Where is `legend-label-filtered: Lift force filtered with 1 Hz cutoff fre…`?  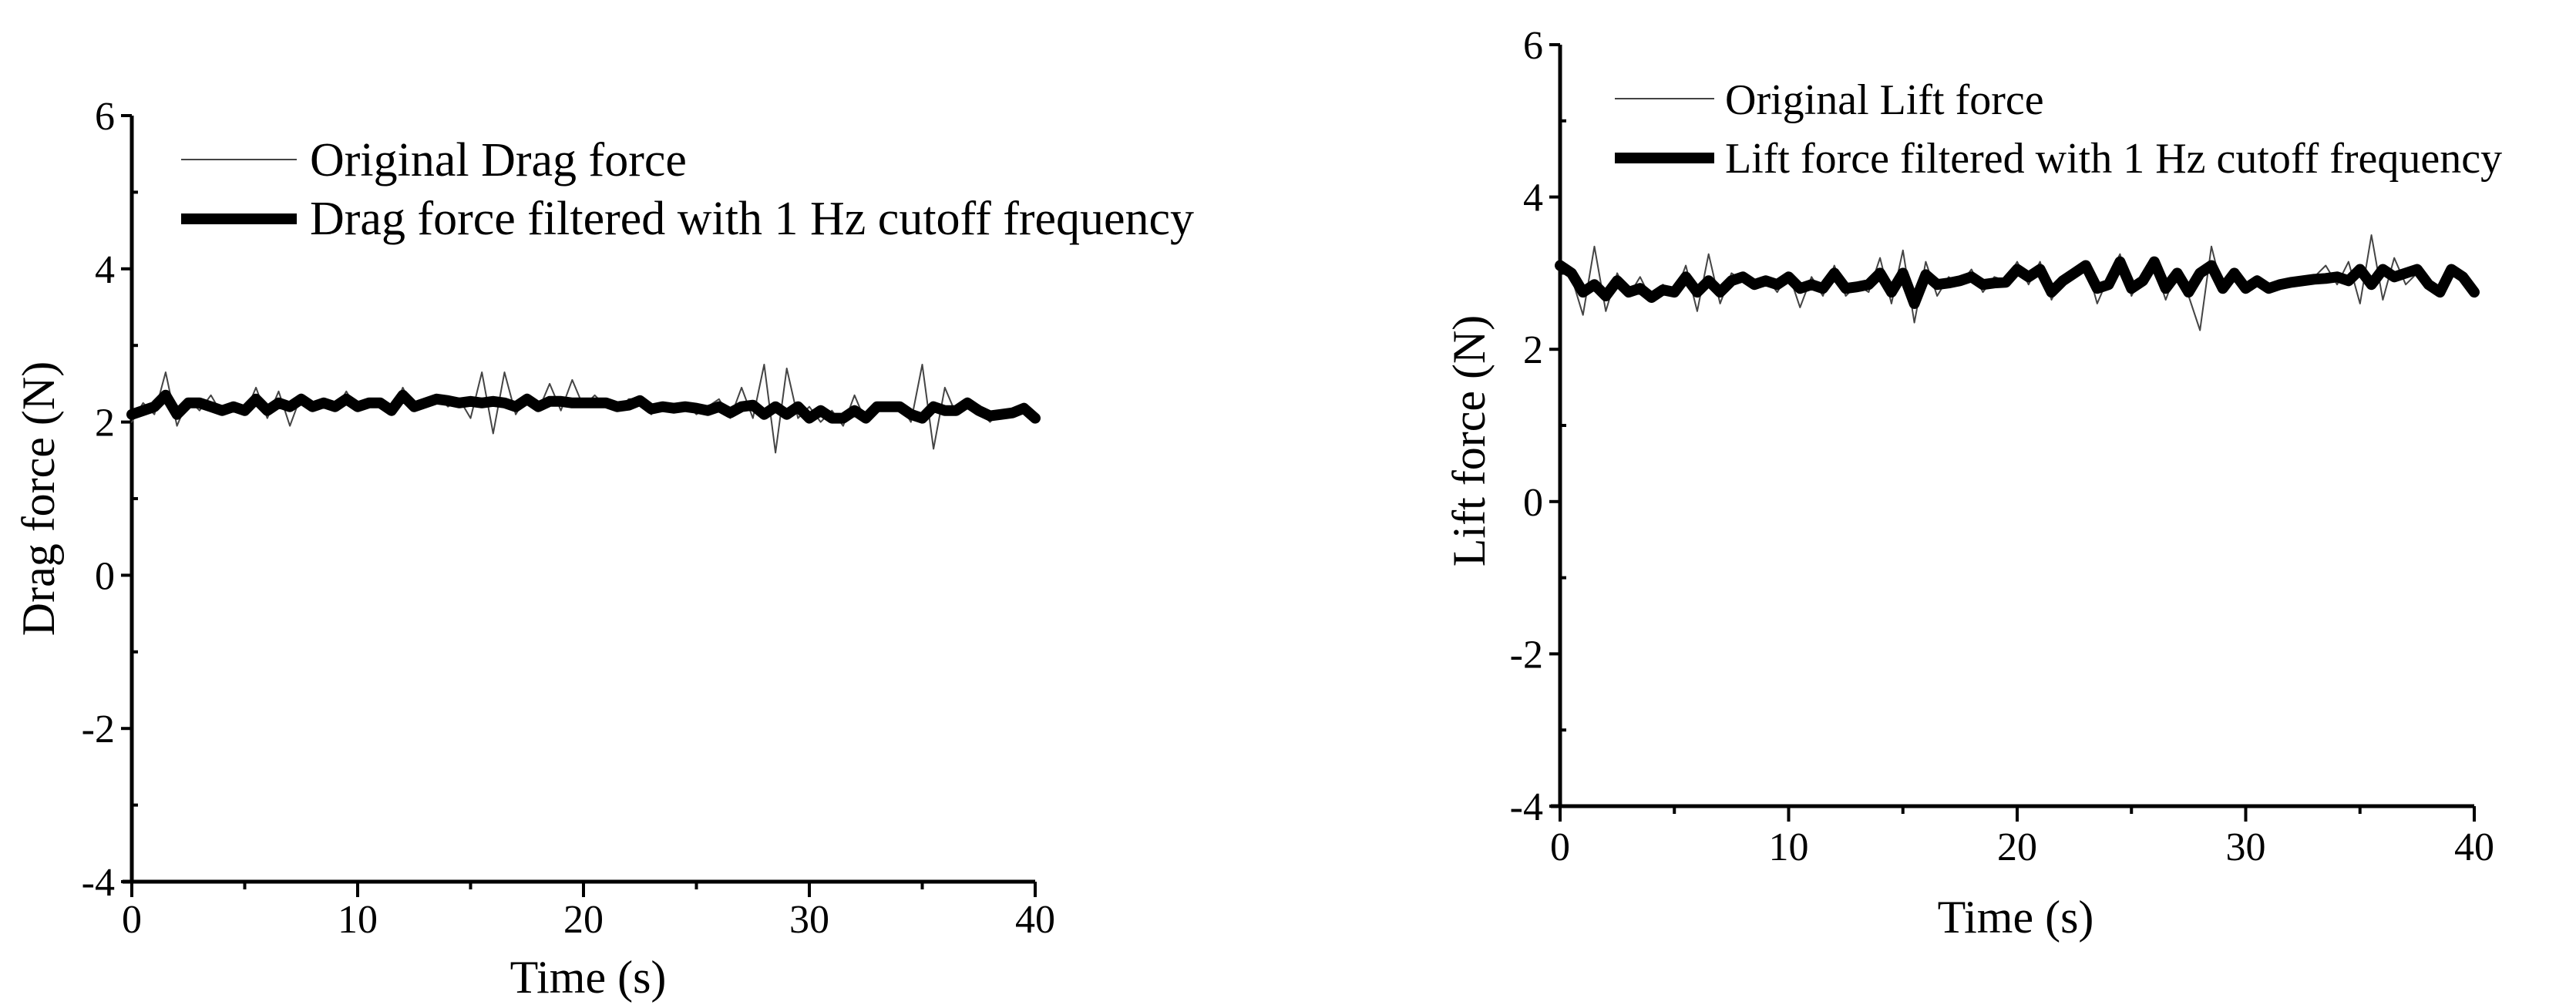
legend-label-filtered: Lift force filtered with 1 Hz cutoff fre… is located at coordinates (2113, 159).